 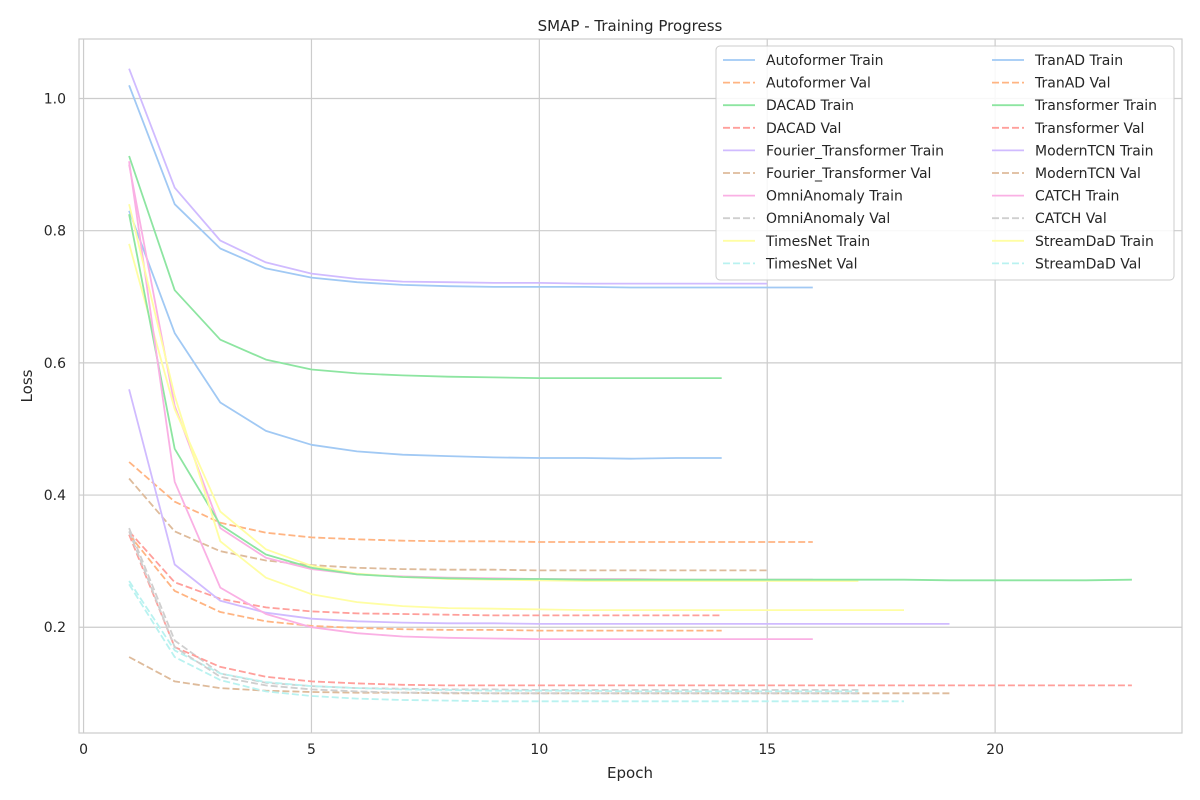 I want to click on legend-label: Transformer Val, so click(x=1089, y=129).